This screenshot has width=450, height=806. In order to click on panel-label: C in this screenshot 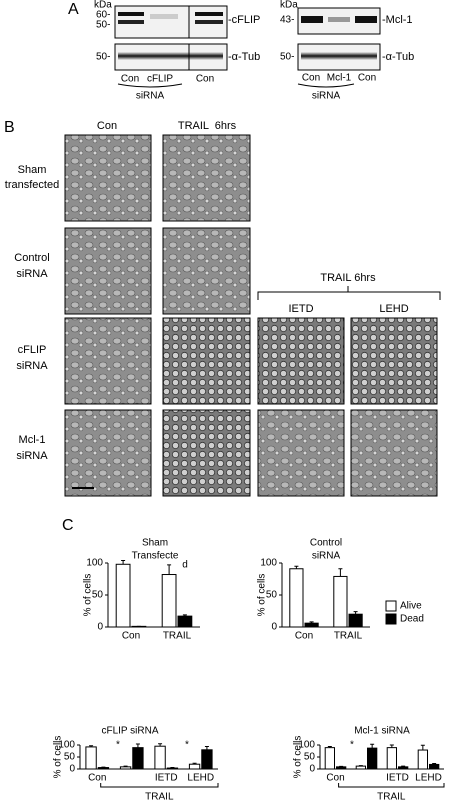, I will do `click(68, 525)`.